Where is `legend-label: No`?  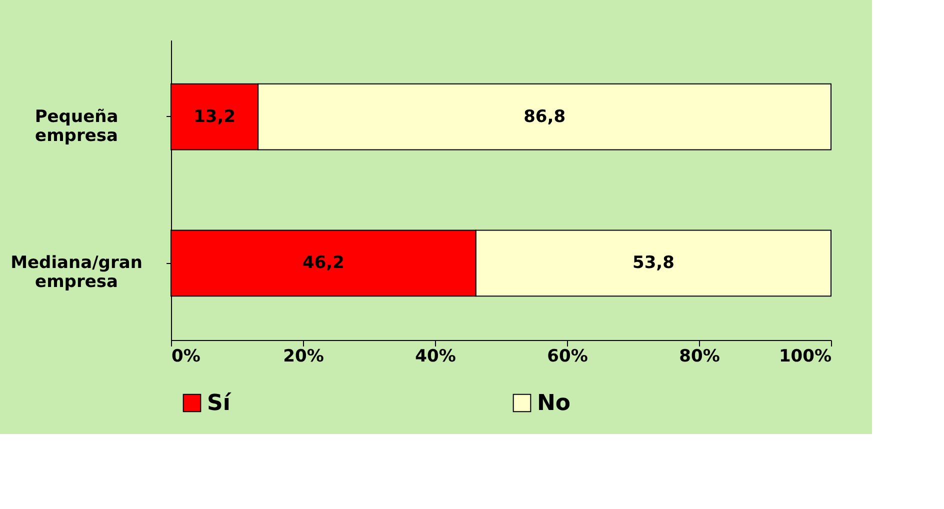
legend-label: No is located at coordinates (554, 403).